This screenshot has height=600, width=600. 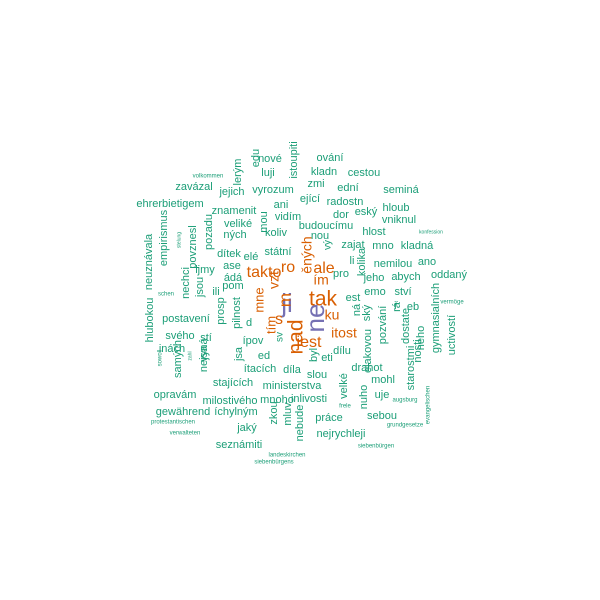 What do you see at coordinates (164, 237) in the screenshot?
I see `word-51: empirismus` at bounding box center [164, 237].